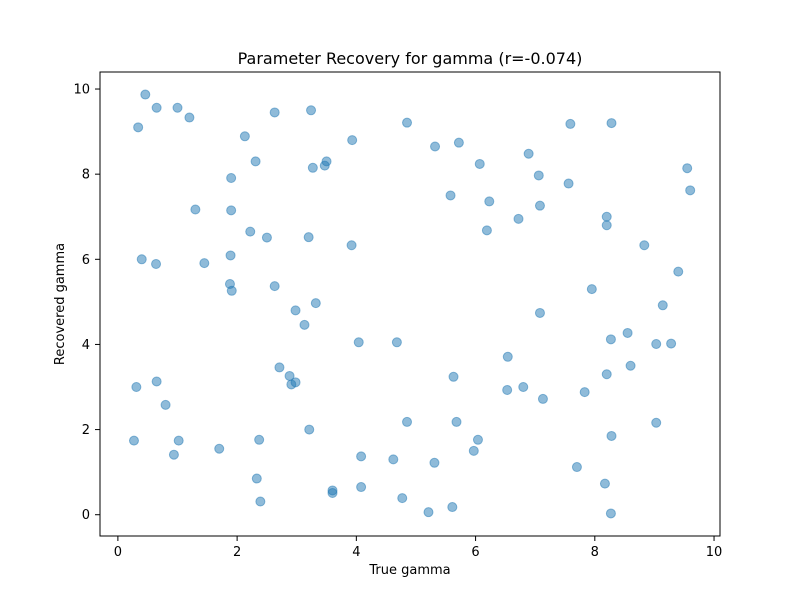  I want to click on y-tick-label: 10, so click(81, 90).